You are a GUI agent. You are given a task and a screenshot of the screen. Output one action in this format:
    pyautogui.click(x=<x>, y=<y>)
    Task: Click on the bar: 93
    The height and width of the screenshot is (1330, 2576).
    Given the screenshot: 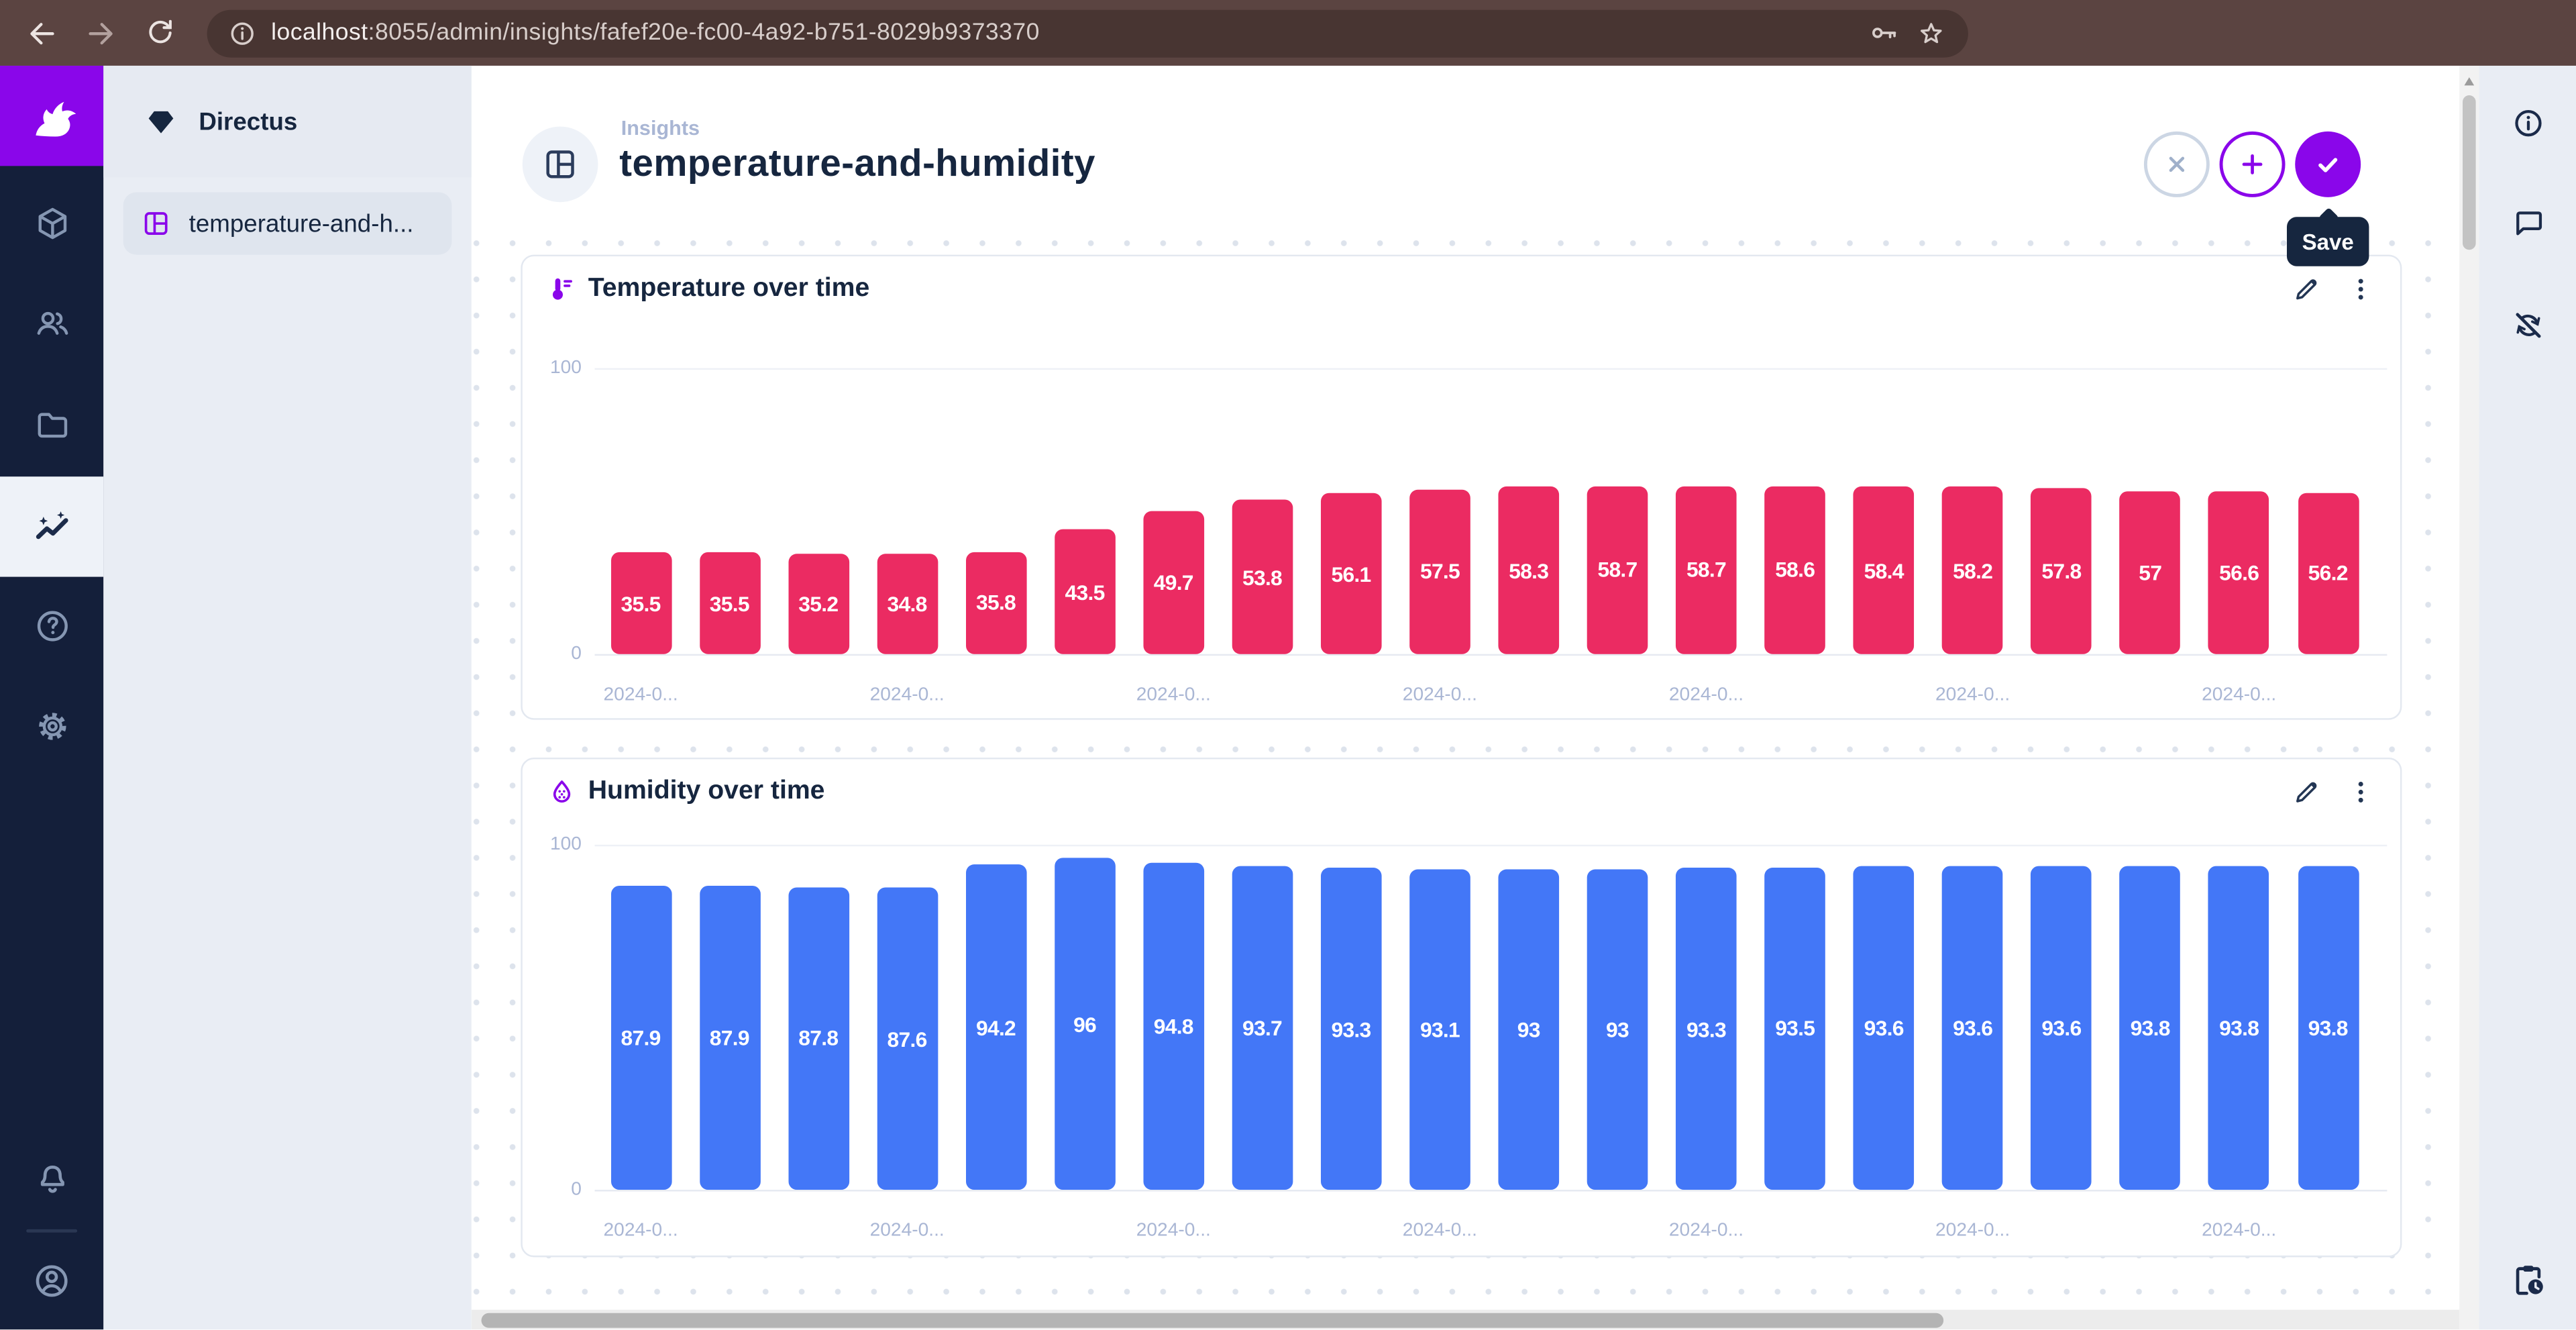 What is the action you would take?
    pyautogui.click(x=1529, y=1029)
    